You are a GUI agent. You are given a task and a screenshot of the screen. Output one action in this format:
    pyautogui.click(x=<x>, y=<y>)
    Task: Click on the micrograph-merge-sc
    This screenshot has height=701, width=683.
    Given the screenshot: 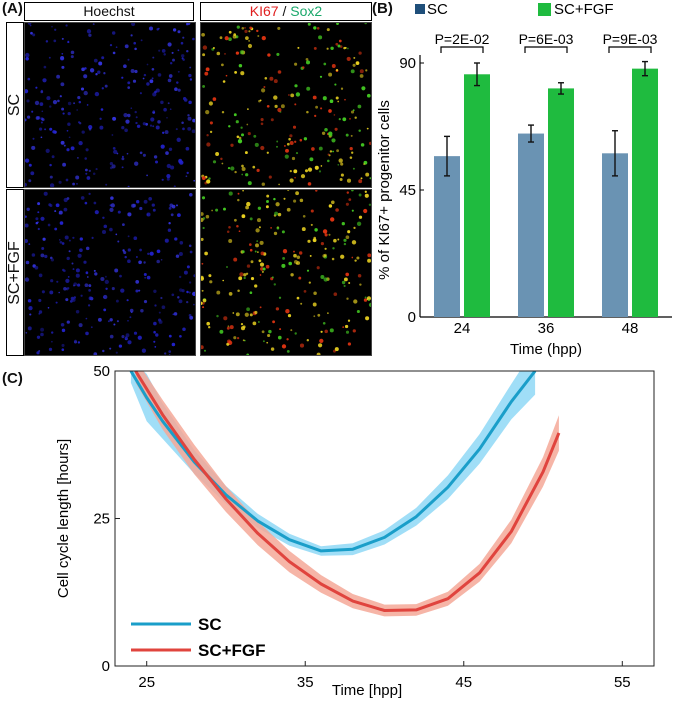 What is the action you would take?
    pyautogui.click(x=286, y=104)
    